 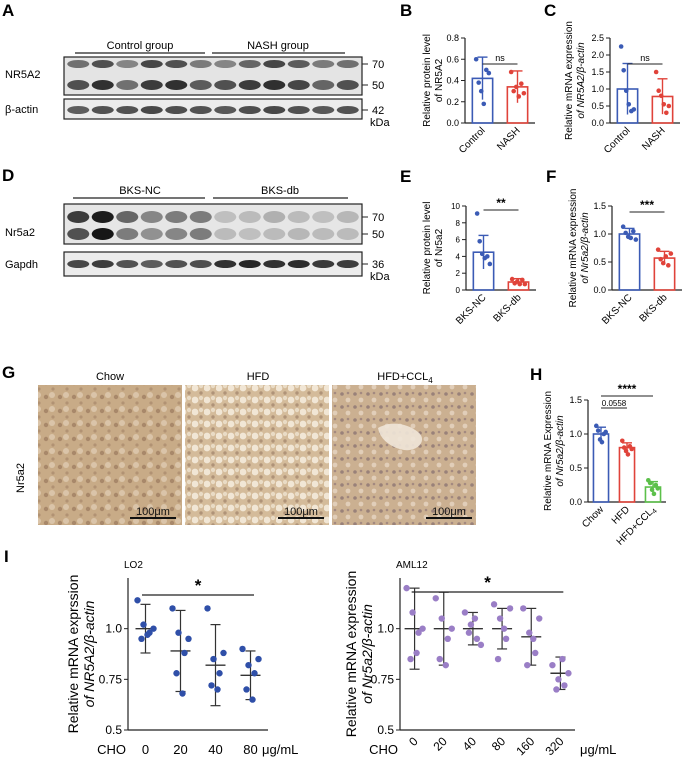 I want to click on x-tick-label: 320, so click(x=554, y=746).